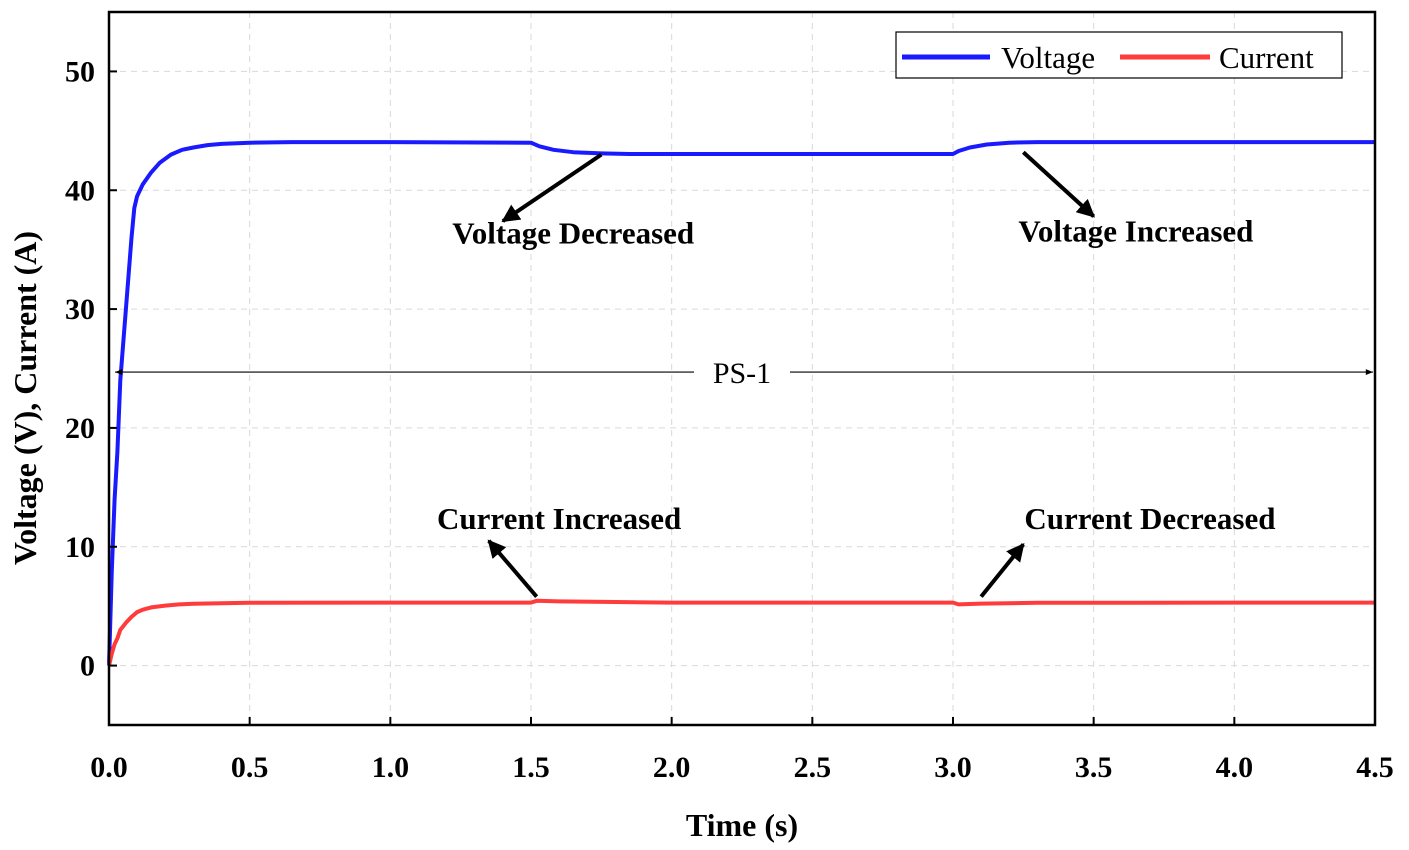  Describe the element at coordinates (573, 233) in the screenshot. I see `annotation-label: Voltage Decreased` at that location.